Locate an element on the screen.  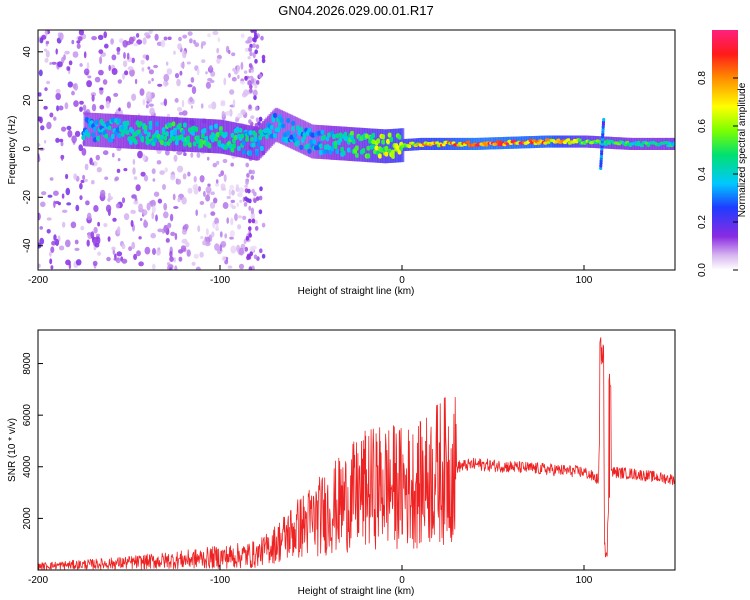
colorbar-tick-label: 0.2 is located at coordinates (702, 222).